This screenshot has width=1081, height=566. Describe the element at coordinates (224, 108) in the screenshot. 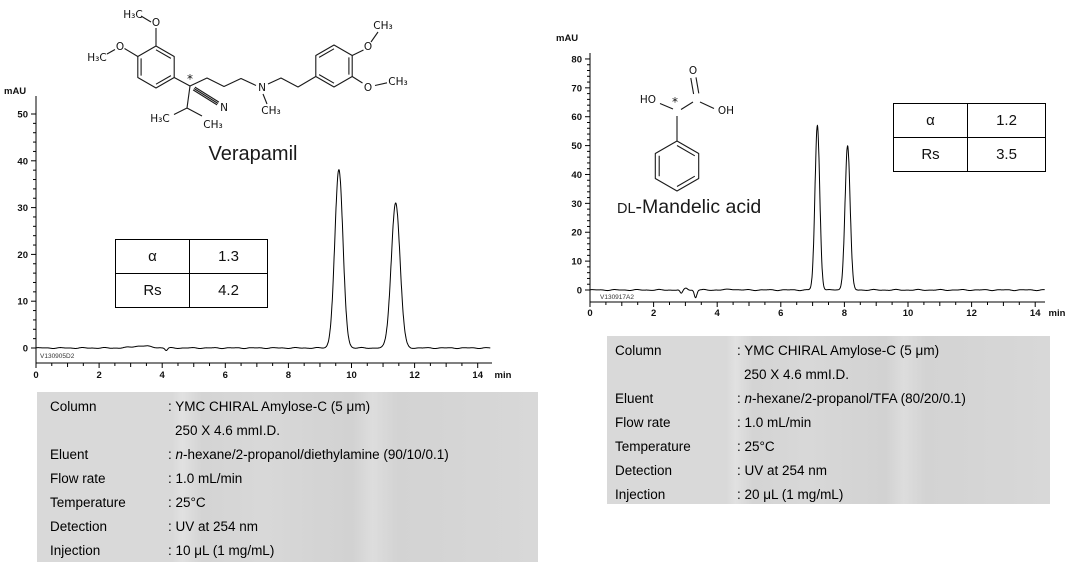

I see `atom-label: N` at that location.